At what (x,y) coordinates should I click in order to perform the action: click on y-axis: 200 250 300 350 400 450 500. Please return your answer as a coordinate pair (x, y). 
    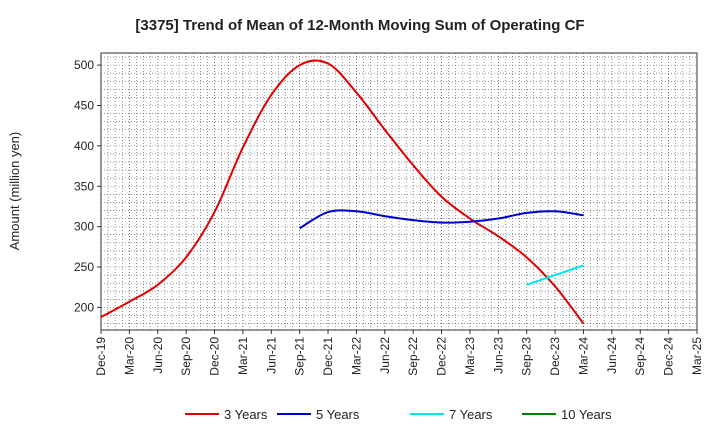
    Looking at the image, I should click on (87, 186).